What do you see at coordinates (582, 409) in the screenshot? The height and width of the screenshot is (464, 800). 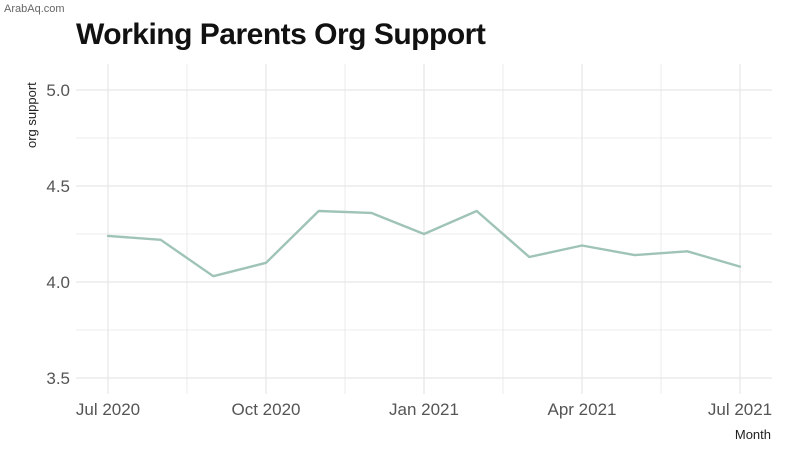 I see `x-tick-label: Apr 2021` at bounding box center [582, 409].